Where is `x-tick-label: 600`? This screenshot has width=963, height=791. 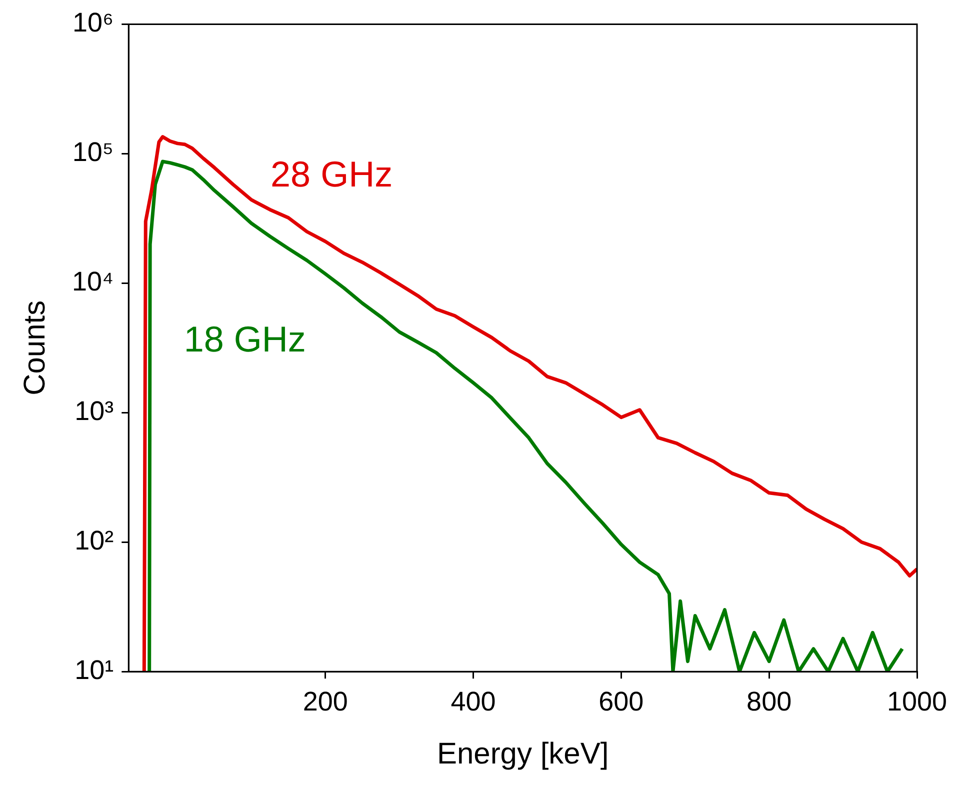 x-tick-label: 600 is located at coordinates (621, 701).